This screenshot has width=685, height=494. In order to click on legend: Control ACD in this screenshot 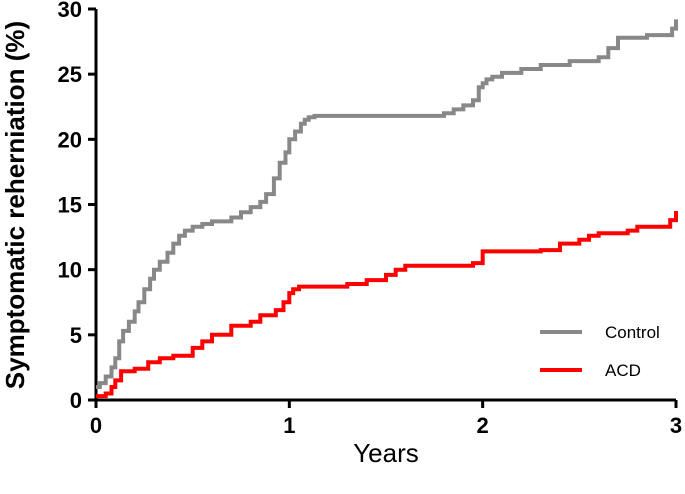, I will do `click(600, 351)`.